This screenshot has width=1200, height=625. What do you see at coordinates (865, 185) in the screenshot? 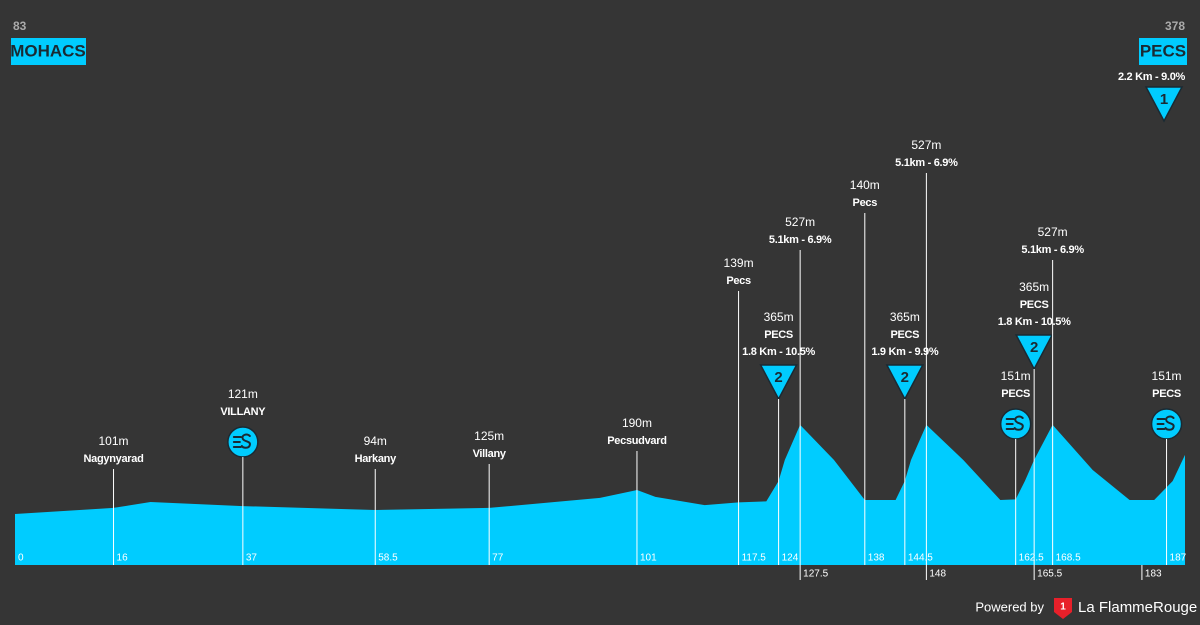
I see `waypoint-altitude: 140m` at bounding box center [865, 185].